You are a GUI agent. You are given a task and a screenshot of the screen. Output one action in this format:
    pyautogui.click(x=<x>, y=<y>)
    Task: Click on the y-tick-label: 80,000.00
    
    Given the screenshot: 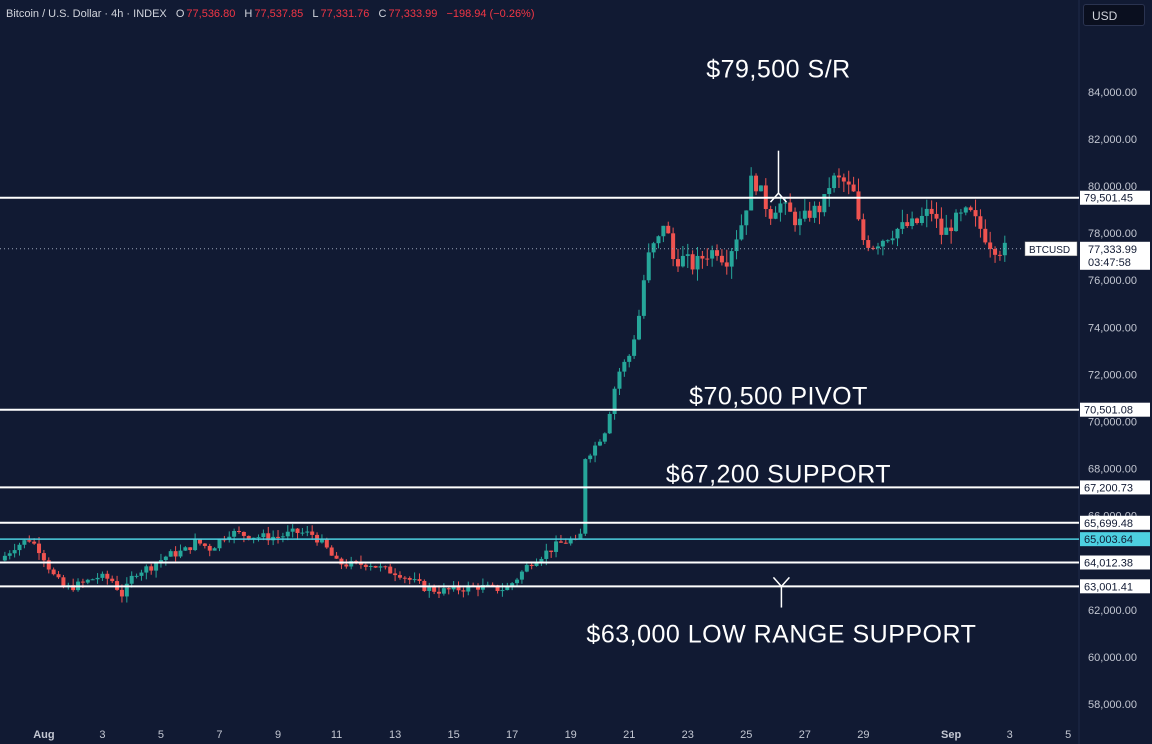 What is the action you would take?
    pyautogui.click(x=1112, y=187)
    